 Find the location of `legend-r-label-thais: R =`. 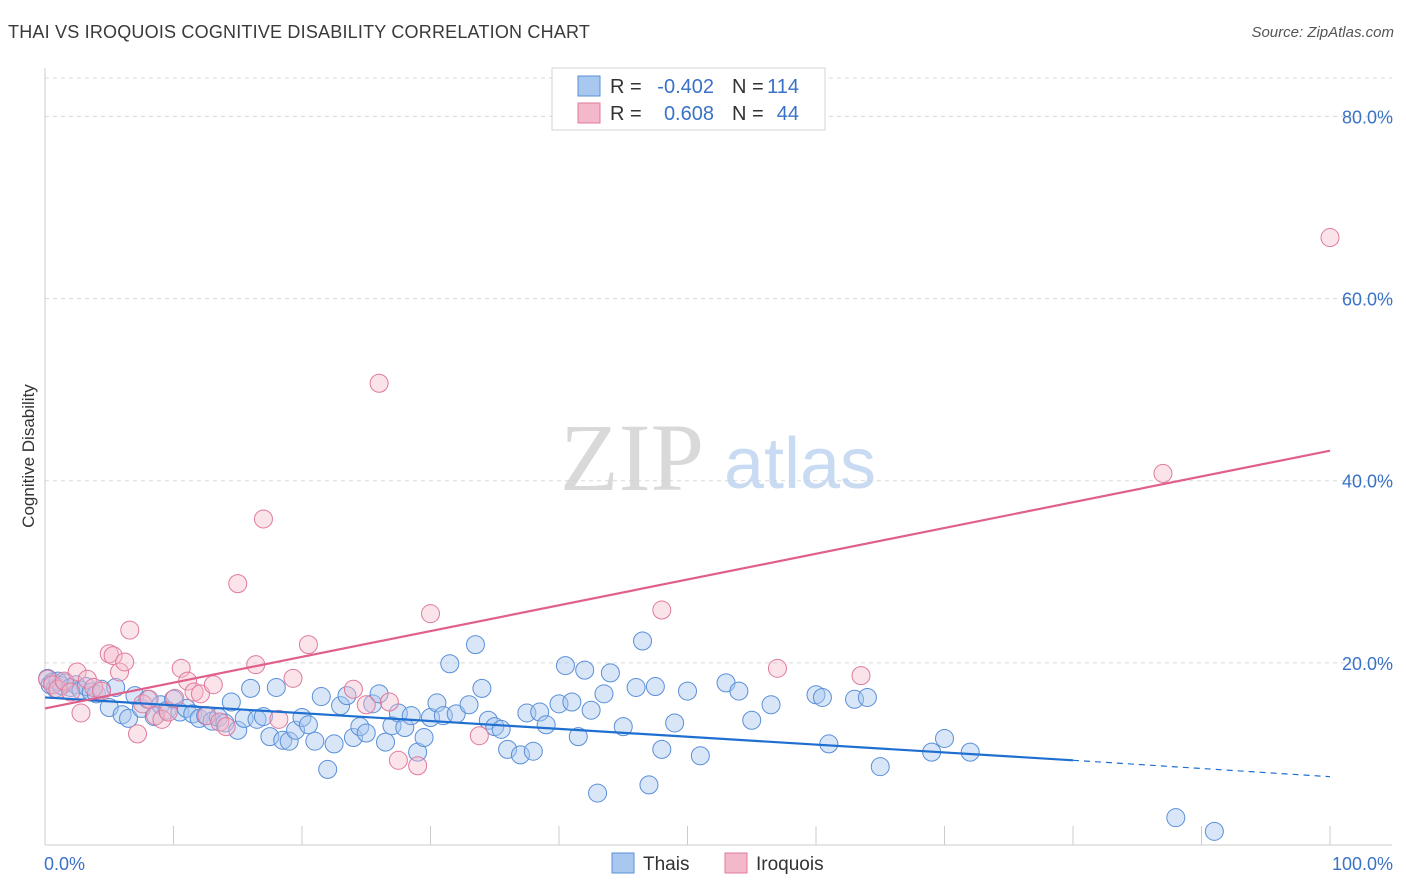

legend-r-label-thais: R = is located at coordinates (626, 87).